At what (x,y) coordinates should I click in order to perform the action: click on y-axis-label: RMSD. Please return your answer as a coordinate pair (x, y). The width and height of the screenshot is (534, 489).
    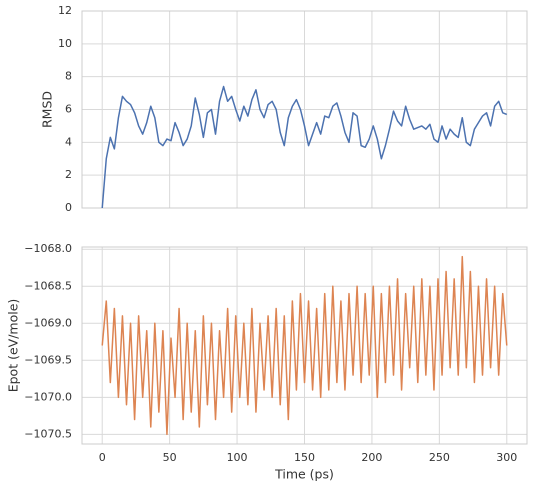
    Looking at the image, I should click on (47, 109).